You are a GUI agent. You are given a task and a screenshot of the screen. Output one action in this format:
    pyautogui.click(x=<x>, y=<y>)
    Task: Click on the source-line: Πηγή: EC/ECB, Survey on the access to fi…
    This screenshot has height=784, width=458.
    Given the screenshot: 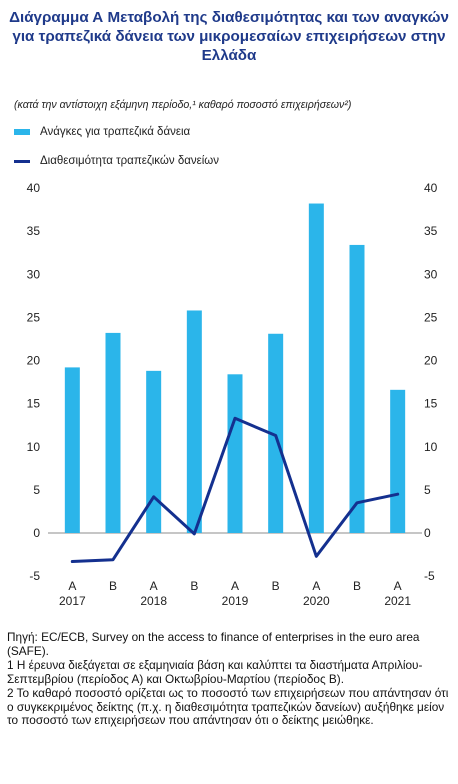 What is the action you would take?
    pyautogui.click(x=213, y=644)
    